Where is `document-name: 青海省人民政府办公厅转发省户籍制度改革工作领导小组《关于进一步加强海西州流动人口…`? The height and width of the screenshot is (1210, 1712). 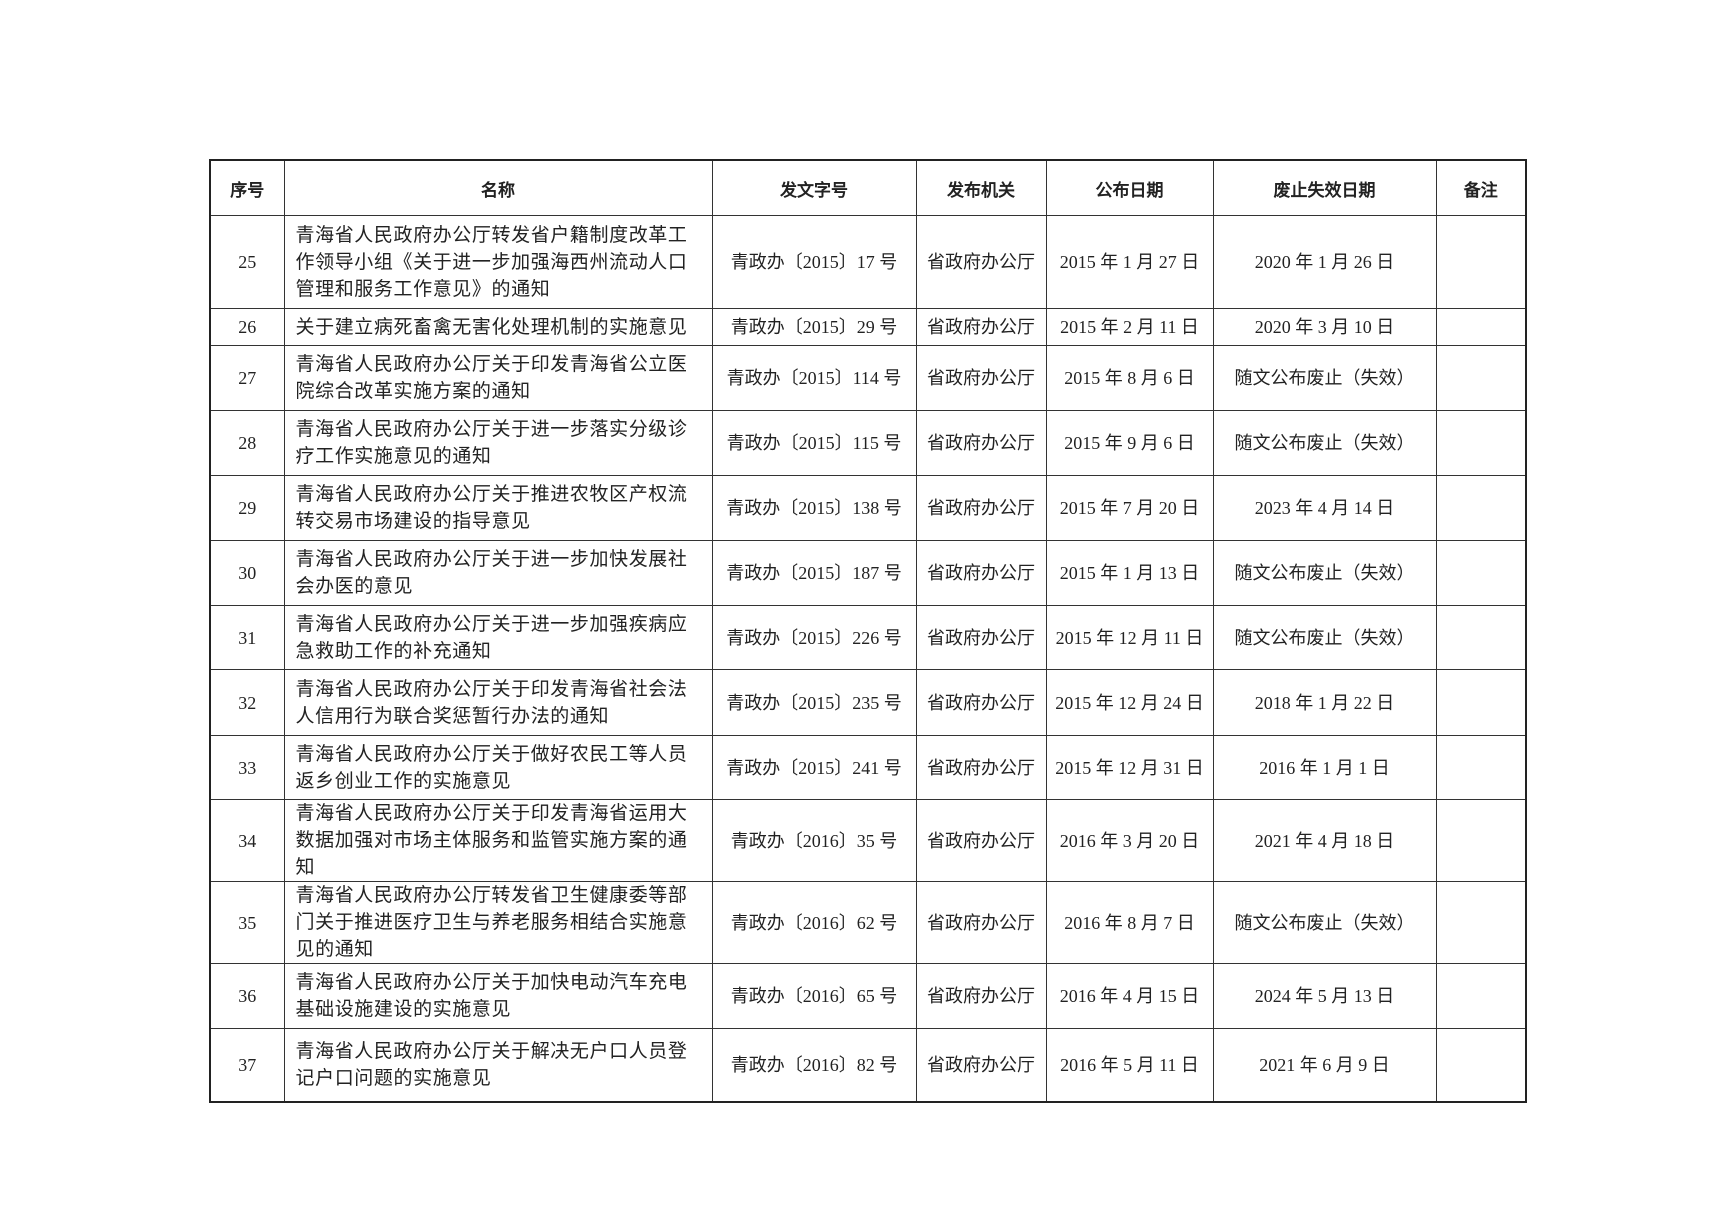 document-name: 青海省人民政府办公厅转发省户籍制度改革工作领导小组《关于进一步加强海西州流动人口… is located at coordinates (498, 262).